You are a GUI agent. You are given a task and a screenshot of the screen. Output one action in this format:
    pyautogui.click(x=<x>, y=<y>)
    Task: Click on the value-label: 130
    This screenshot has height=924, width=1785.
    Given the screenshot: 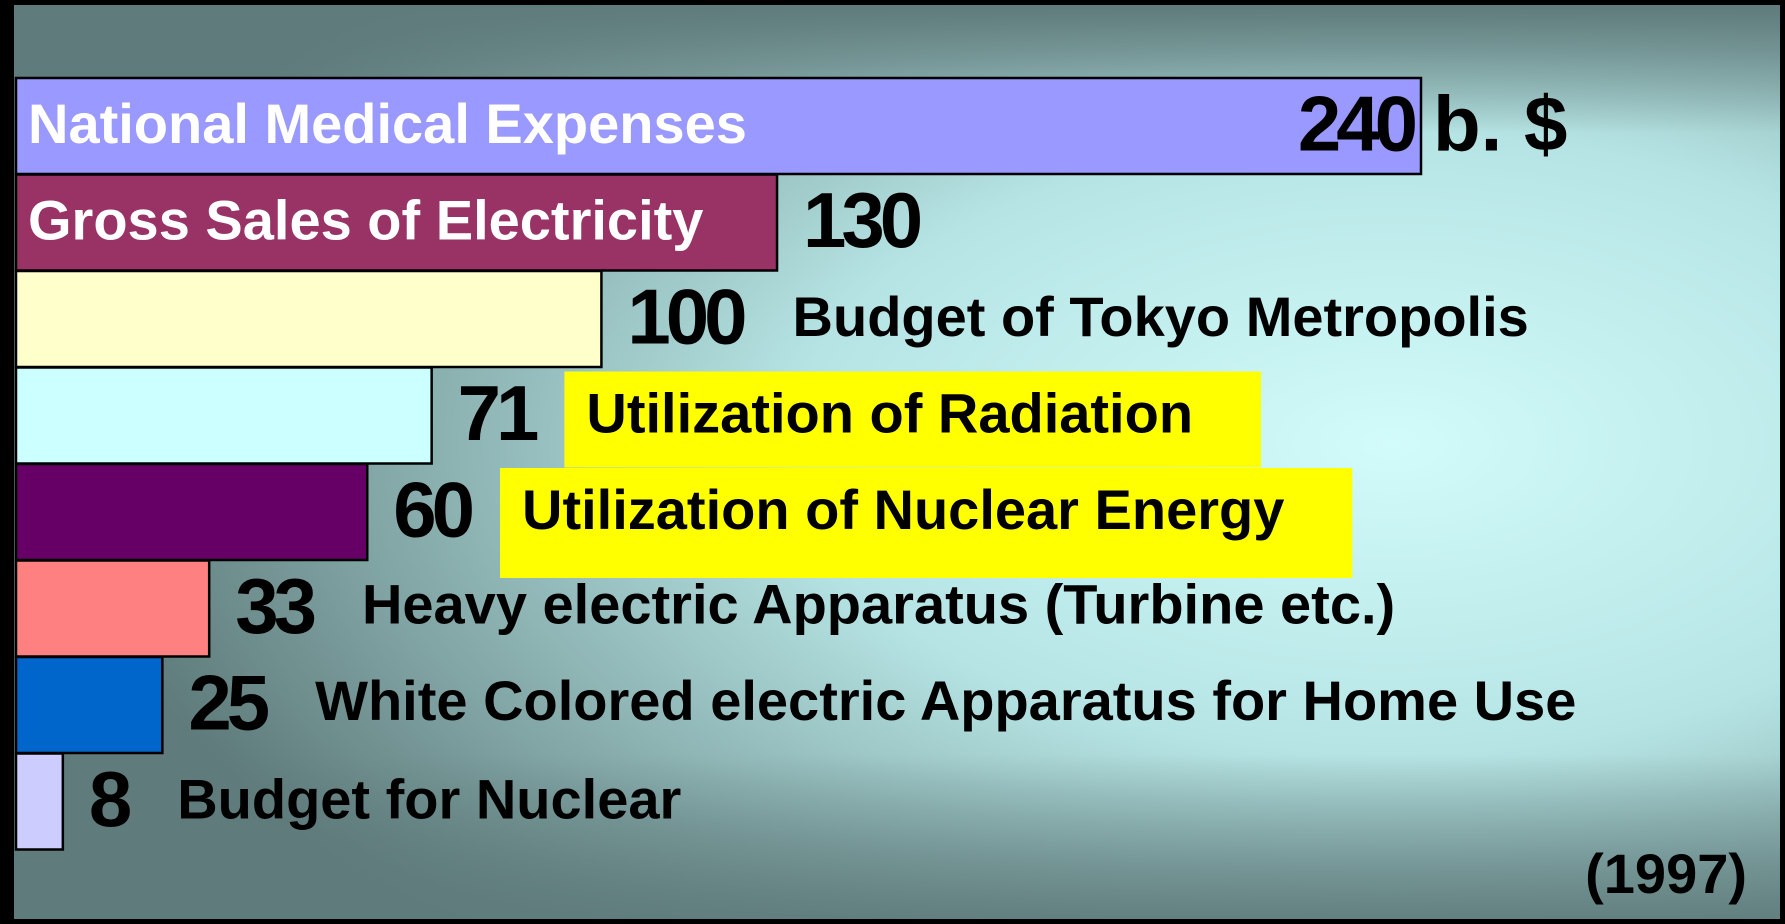 What is the action you would take?
    pyautogui.click(x=862, y=220)
    